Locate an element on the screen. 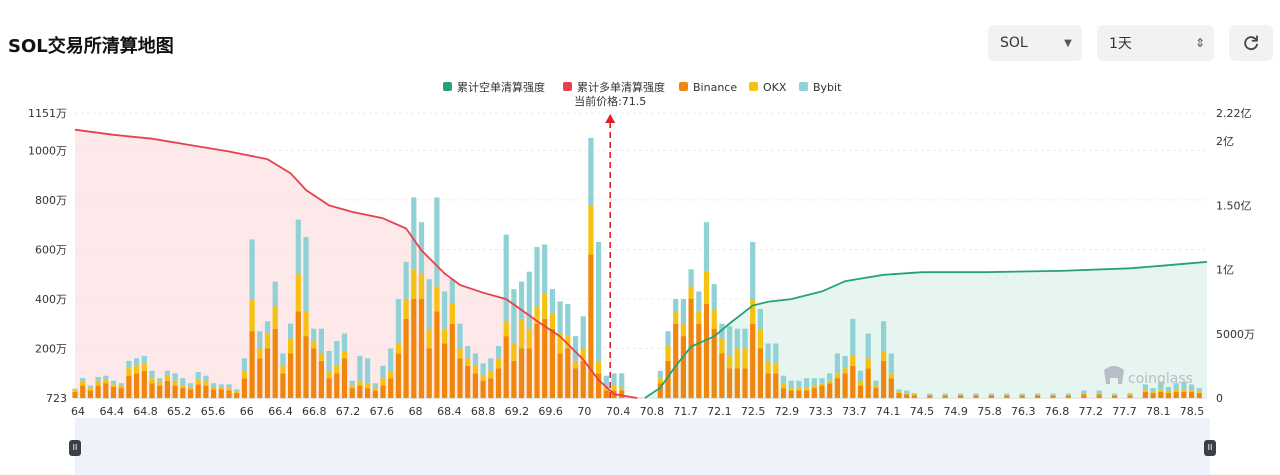 The width and height of the screenshot is (1280, 475). x-tick-label: 67.2 is located at coordinates (348, 410).